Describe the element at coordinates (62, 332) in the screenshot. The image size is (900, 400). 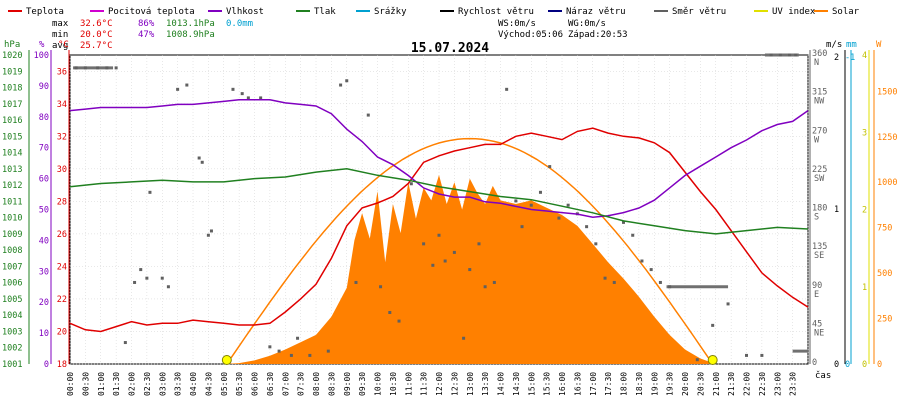
I see `temp-tick: 20` at that location.